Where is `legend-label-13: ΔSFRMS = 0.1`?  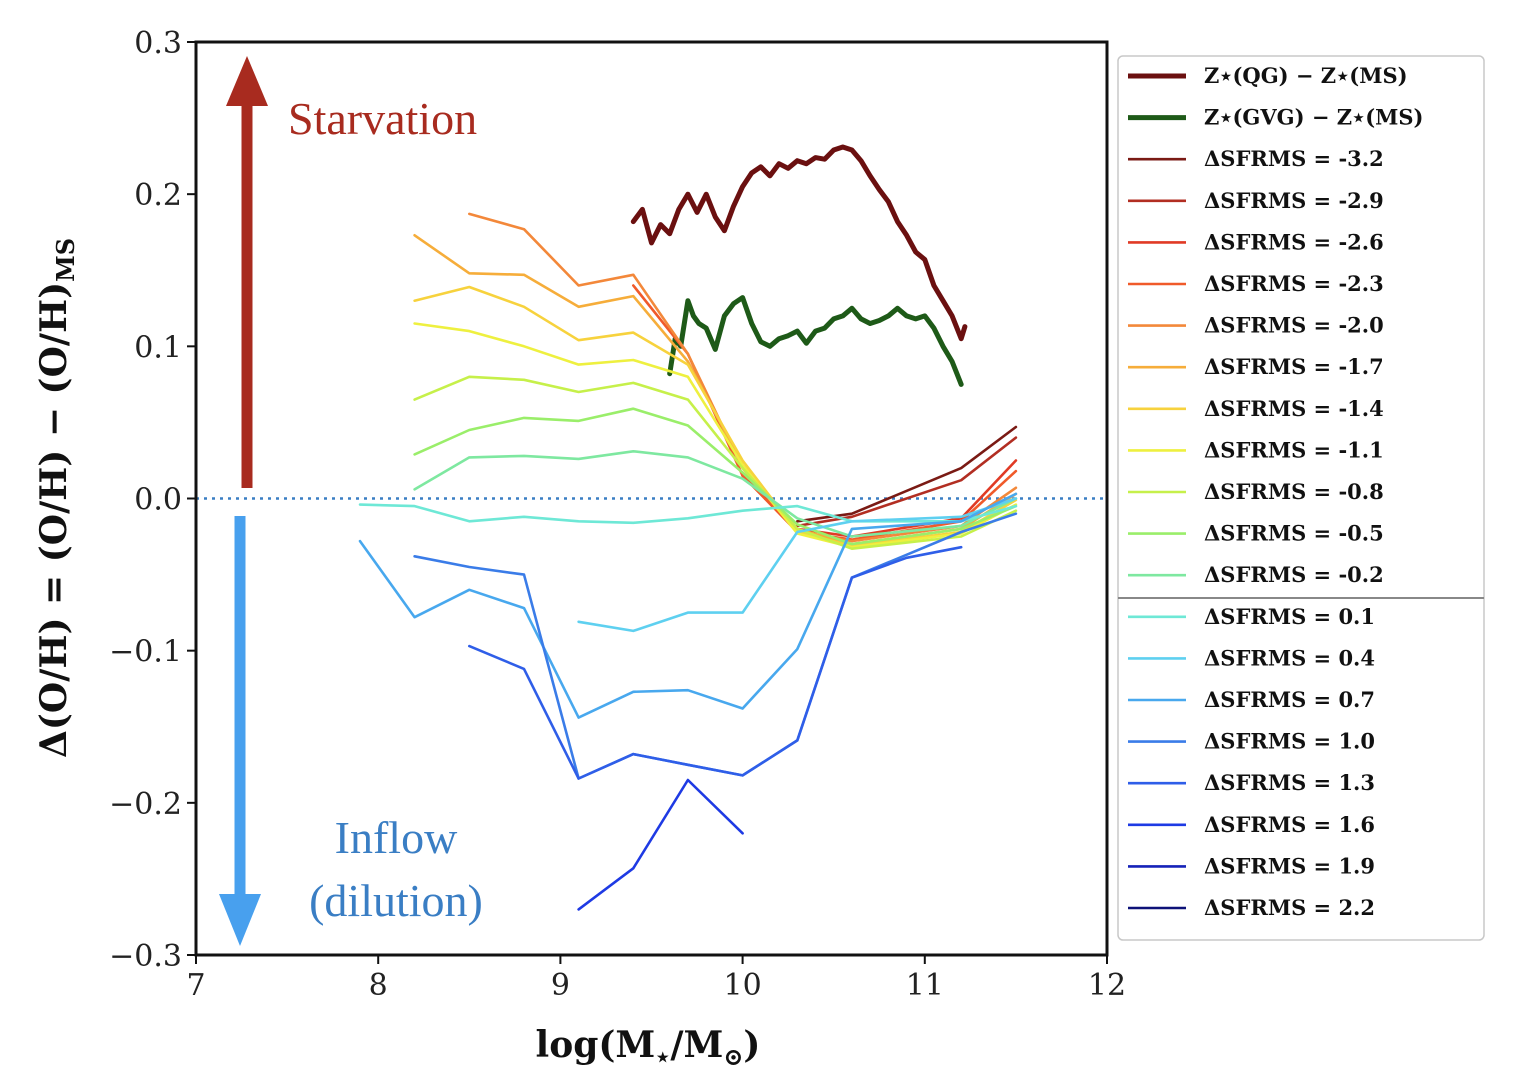
legend-label-13: ΔSFRMS = 0.1 is located at coordinates (1289, 616).